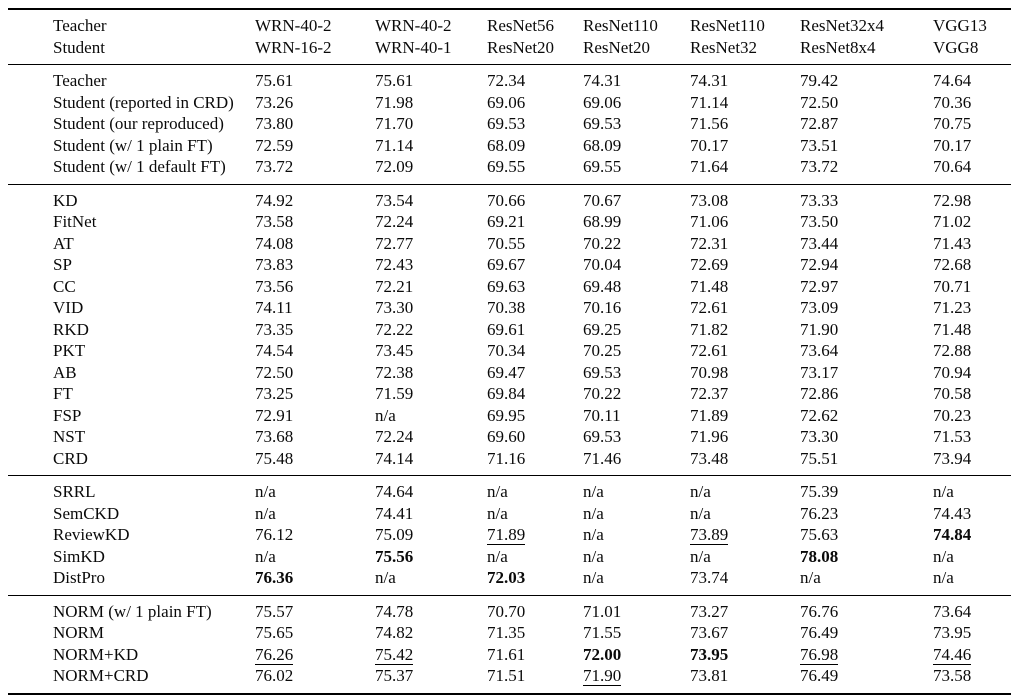  Describe the element at coordinates (431, 37) in the screenshot. I see `column-header: WRN-40-2 WRN-40-1` at that location.